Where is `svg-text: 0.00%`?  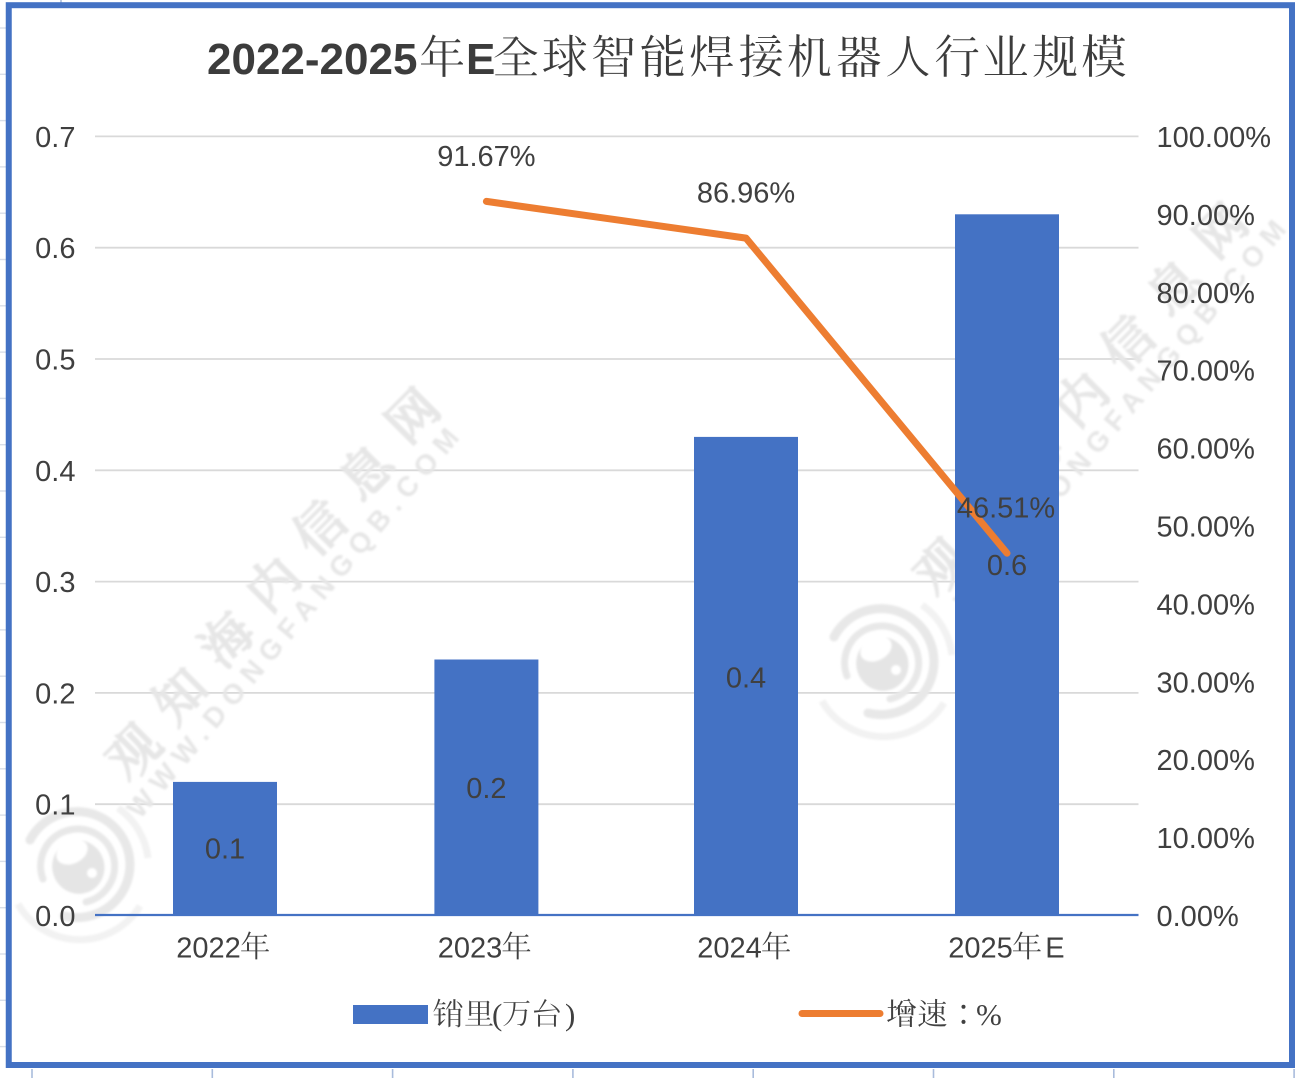 svg-text: 0.00% is located at coordinates (1198, 917).